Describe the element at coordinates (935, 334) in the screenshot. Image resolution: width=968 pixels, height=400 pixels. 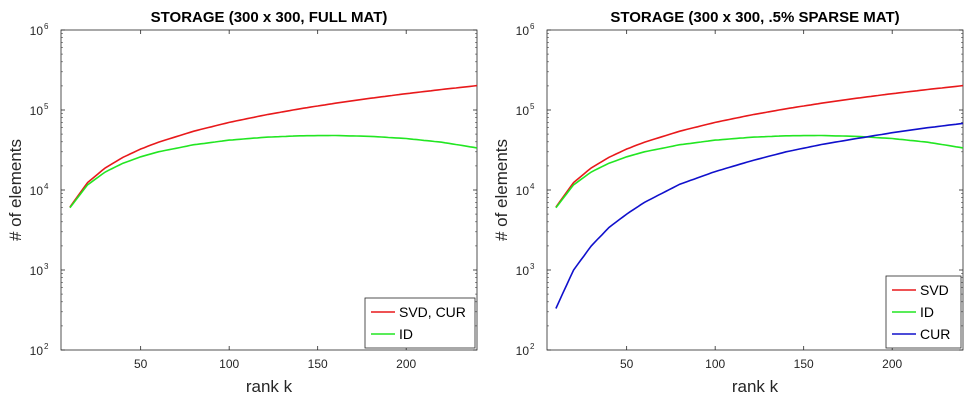
I see `legend-label: CUR` at that location.